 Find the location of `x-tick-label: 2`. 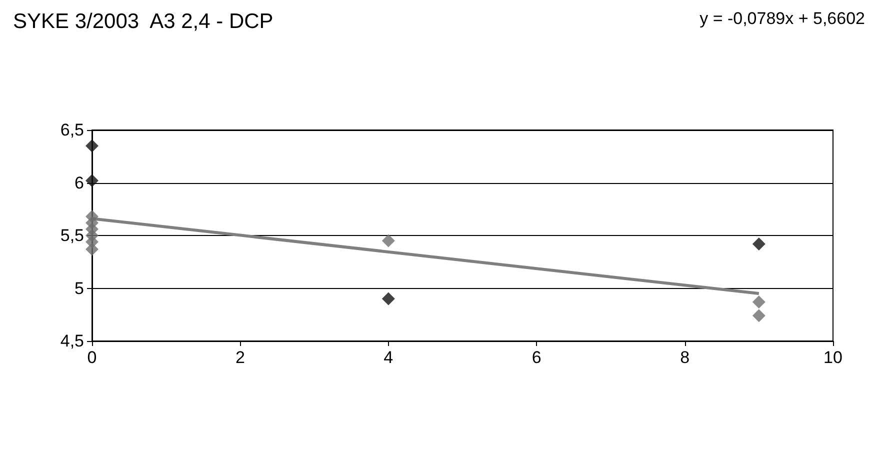

x-tick-label: 2 is located at coordinates (240, 357).